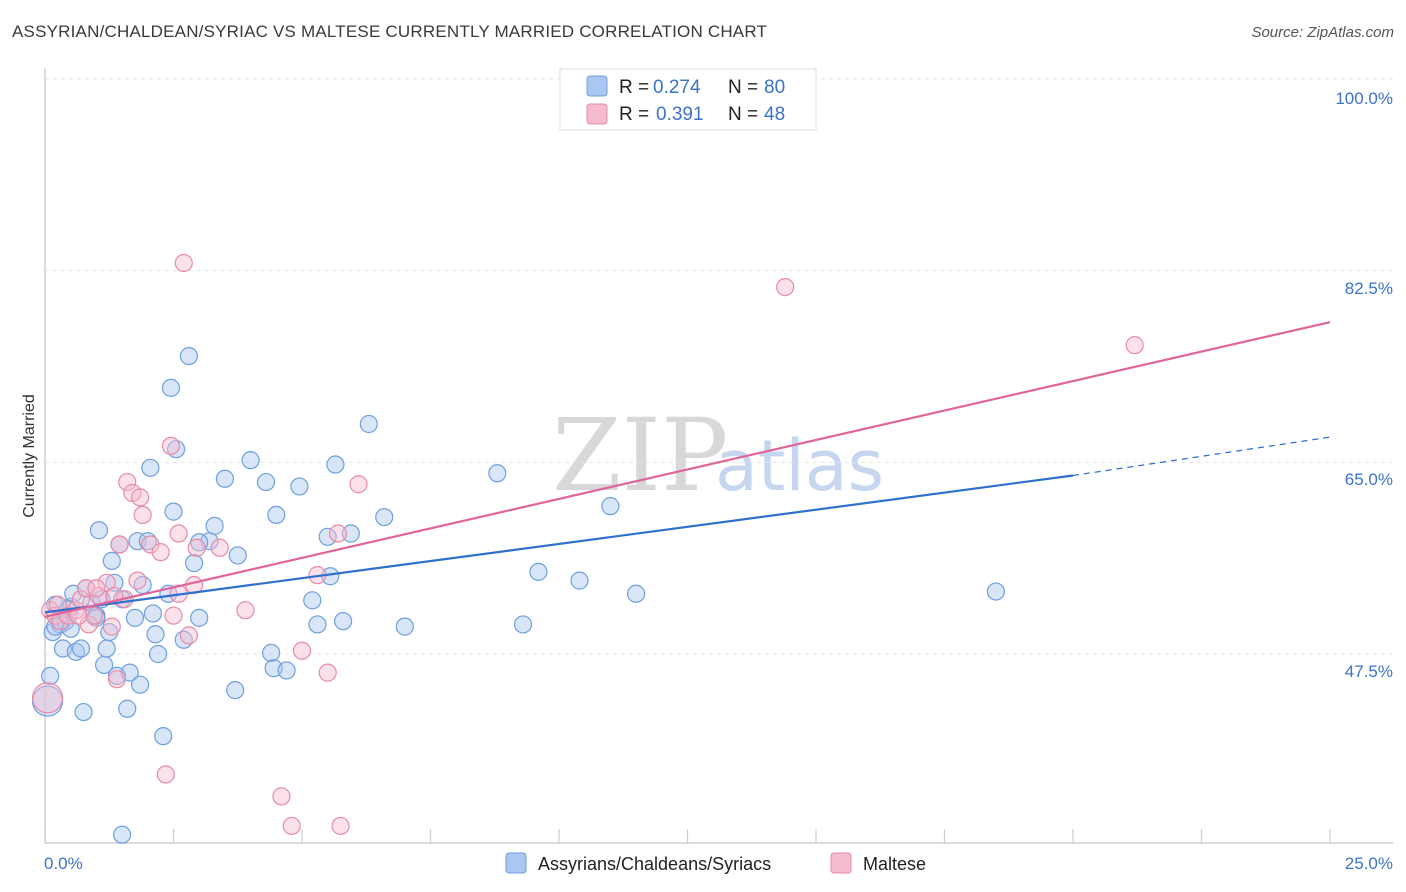 The width and height of the screenshot is (1406, 892). Describe the element at coordinates (1364, 98) in the screenshot. I see `y-tick-label: 100.0%` at that location.